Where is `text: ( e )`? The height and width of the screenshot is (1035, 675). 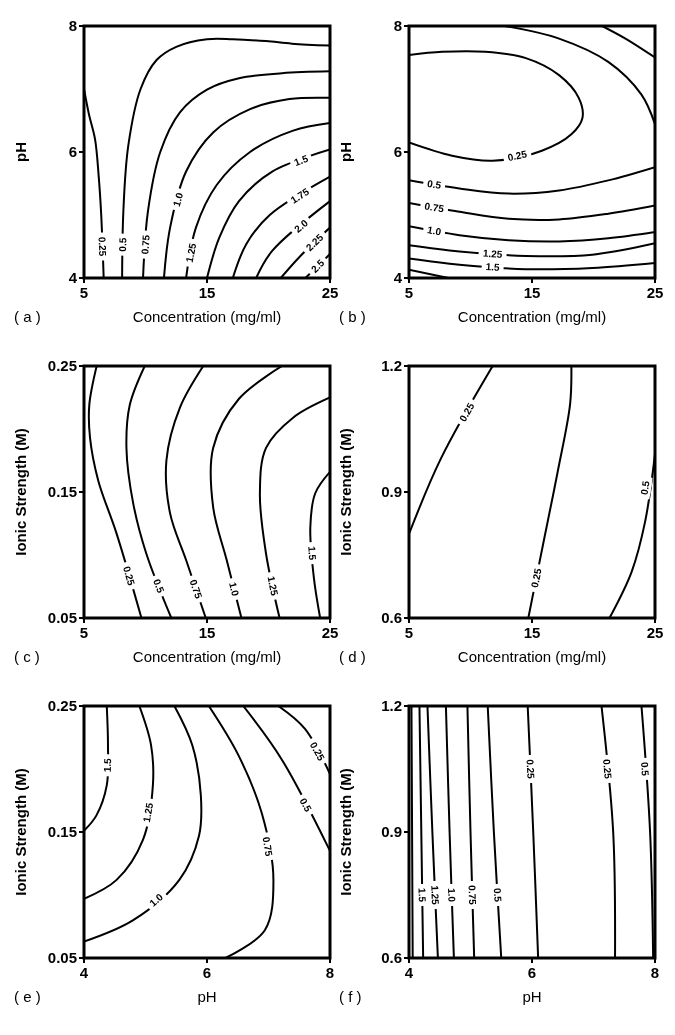 text: ( e ) is located at coordinates (27, 996).